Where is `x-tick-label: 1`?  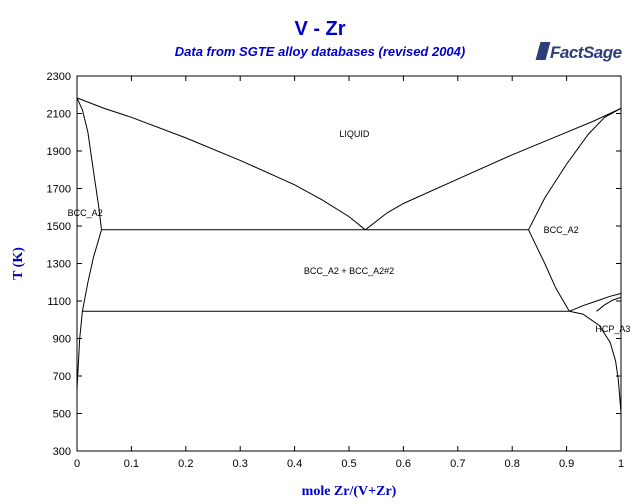
x-tick-label: 1 is located at coordinates (621, 464).